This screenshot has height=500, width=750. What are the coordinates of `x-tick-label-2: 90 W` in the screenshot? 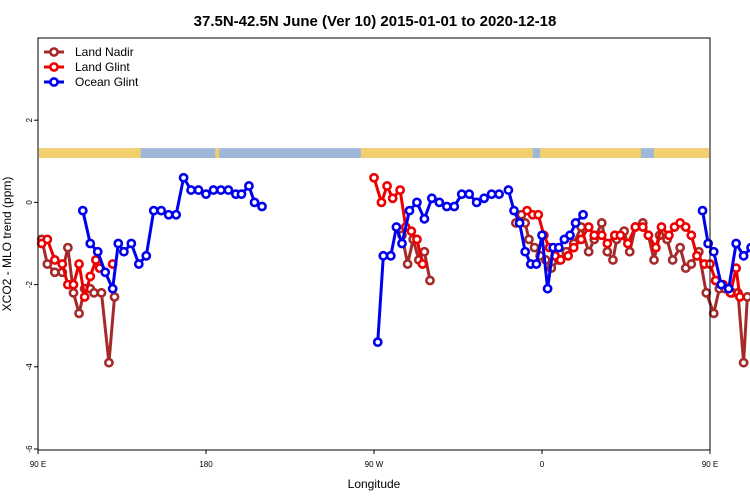 It's located at (374, 464).